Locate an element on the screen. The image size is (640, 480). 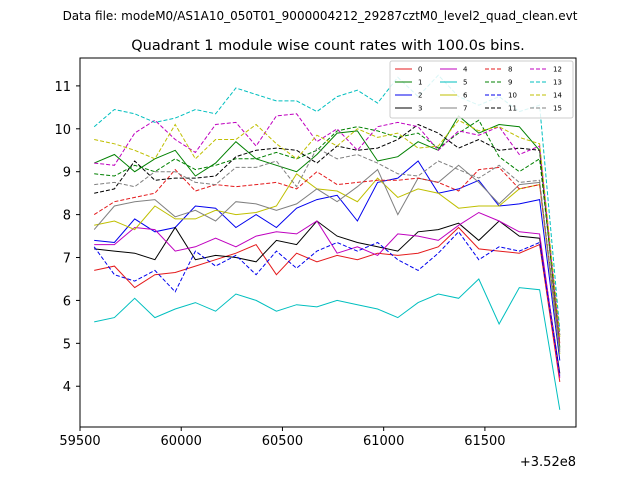
y-tick-label: 5 is located at coordinates (67, 344).